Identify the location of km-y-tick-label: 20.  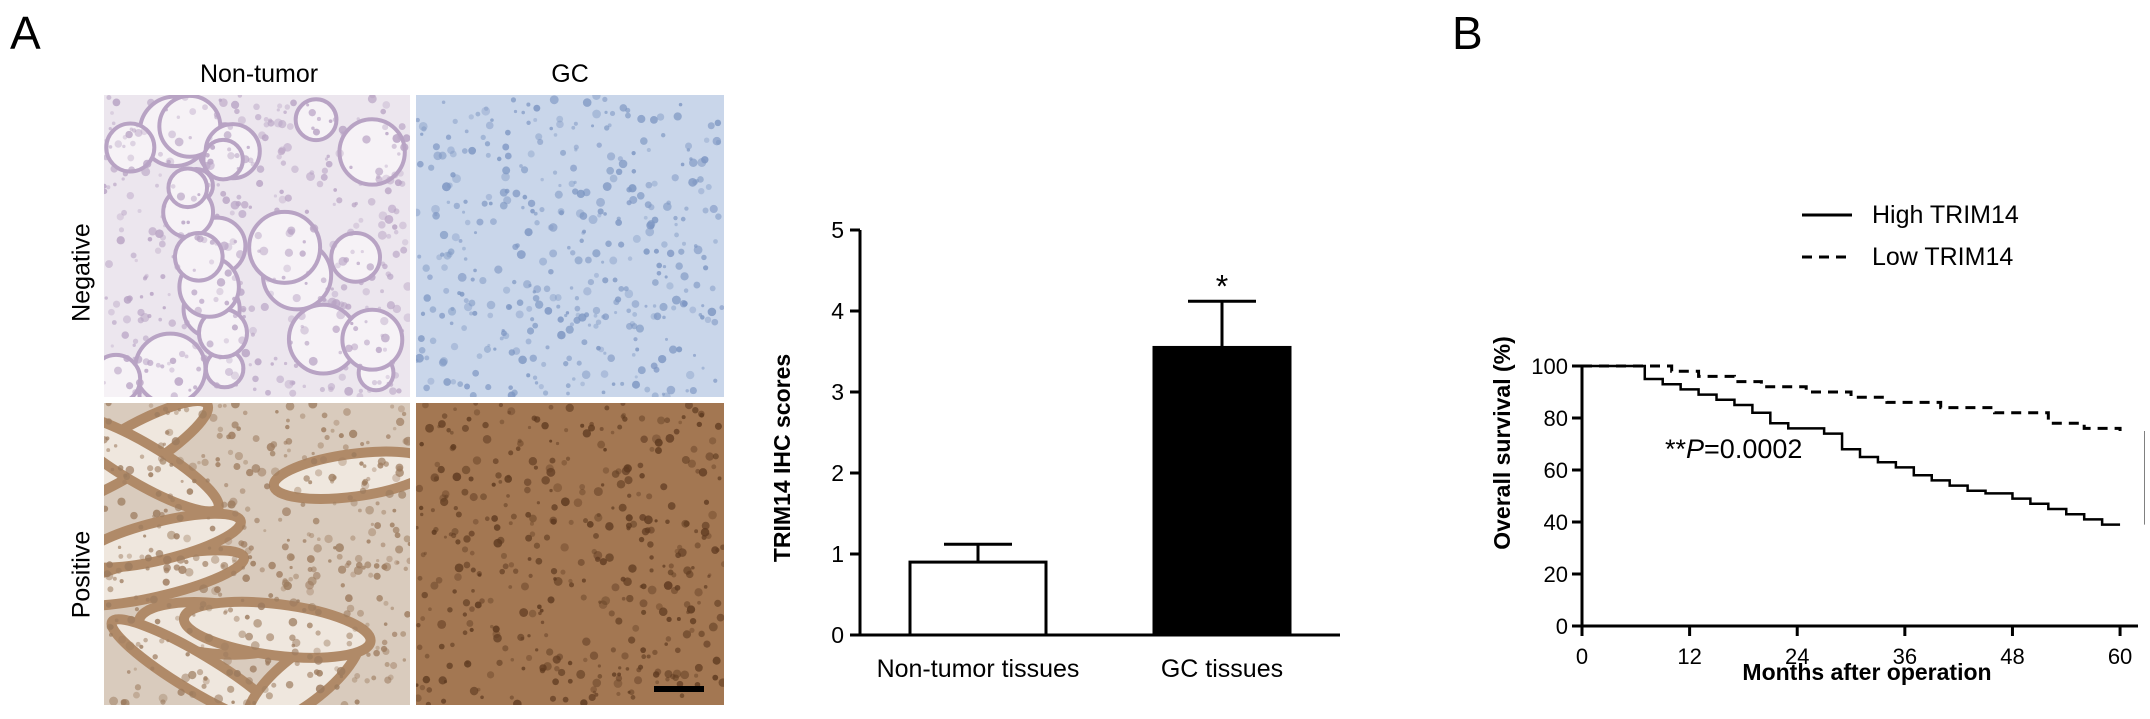
(1556, 574).